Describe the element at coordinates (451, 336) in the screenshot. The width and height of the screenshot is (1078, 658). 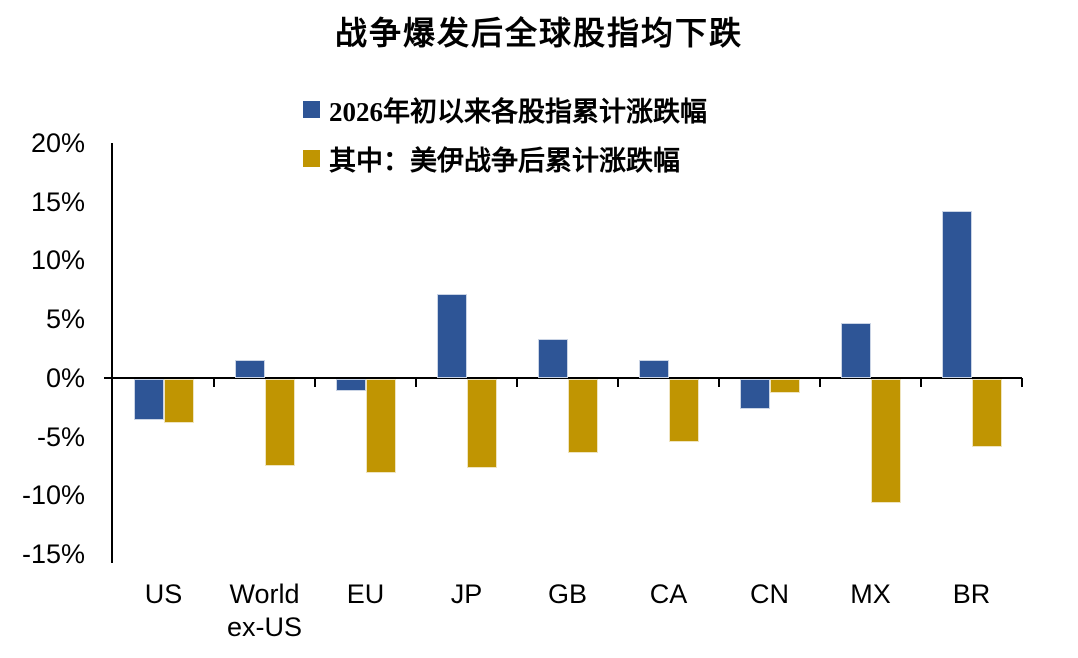
I see `bar-jp-series1` at that location.